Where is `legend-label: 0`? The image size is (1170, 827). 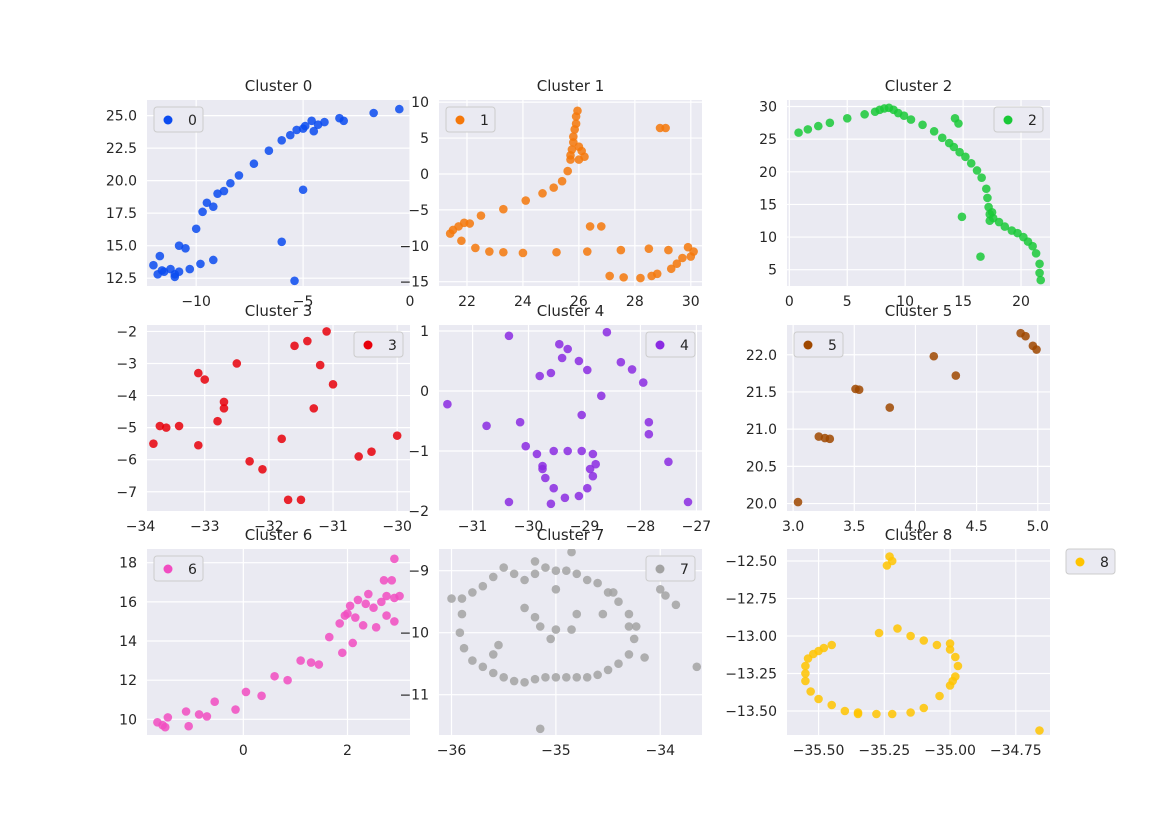
legend-label: 0 is located at coordinates (192, 121).